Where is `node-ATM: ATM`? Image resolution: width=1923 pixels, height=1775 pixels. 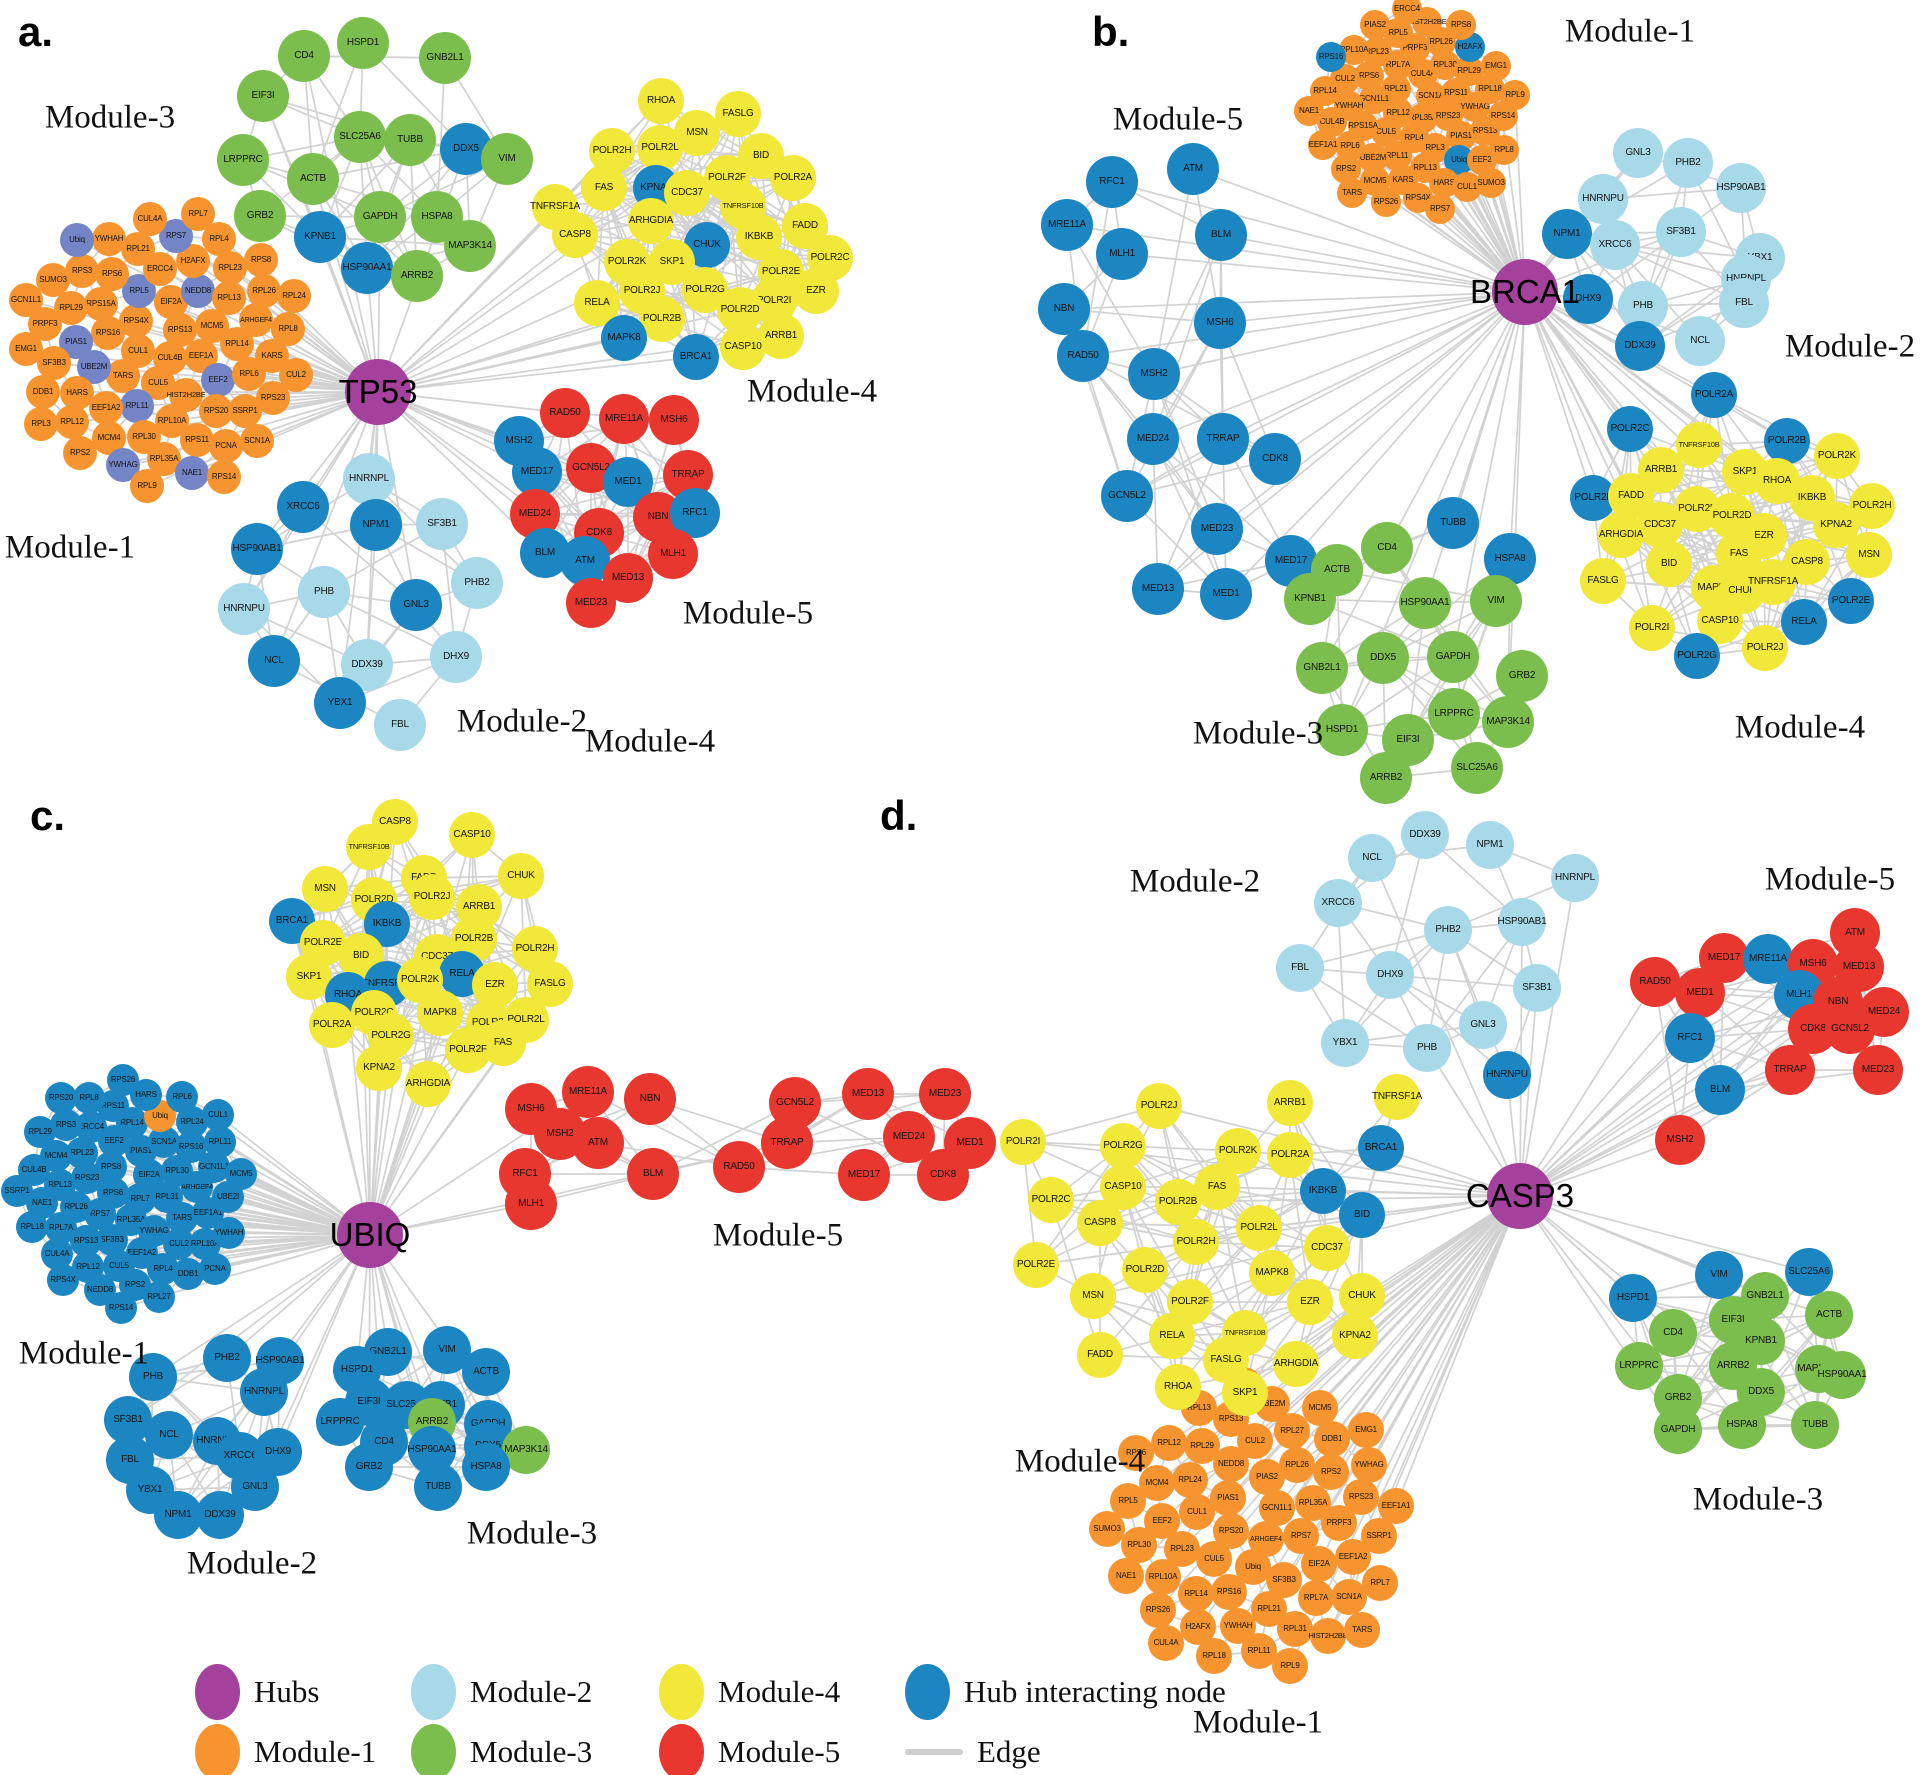
node-ATM: ATM is located at coordinates (585, 561).